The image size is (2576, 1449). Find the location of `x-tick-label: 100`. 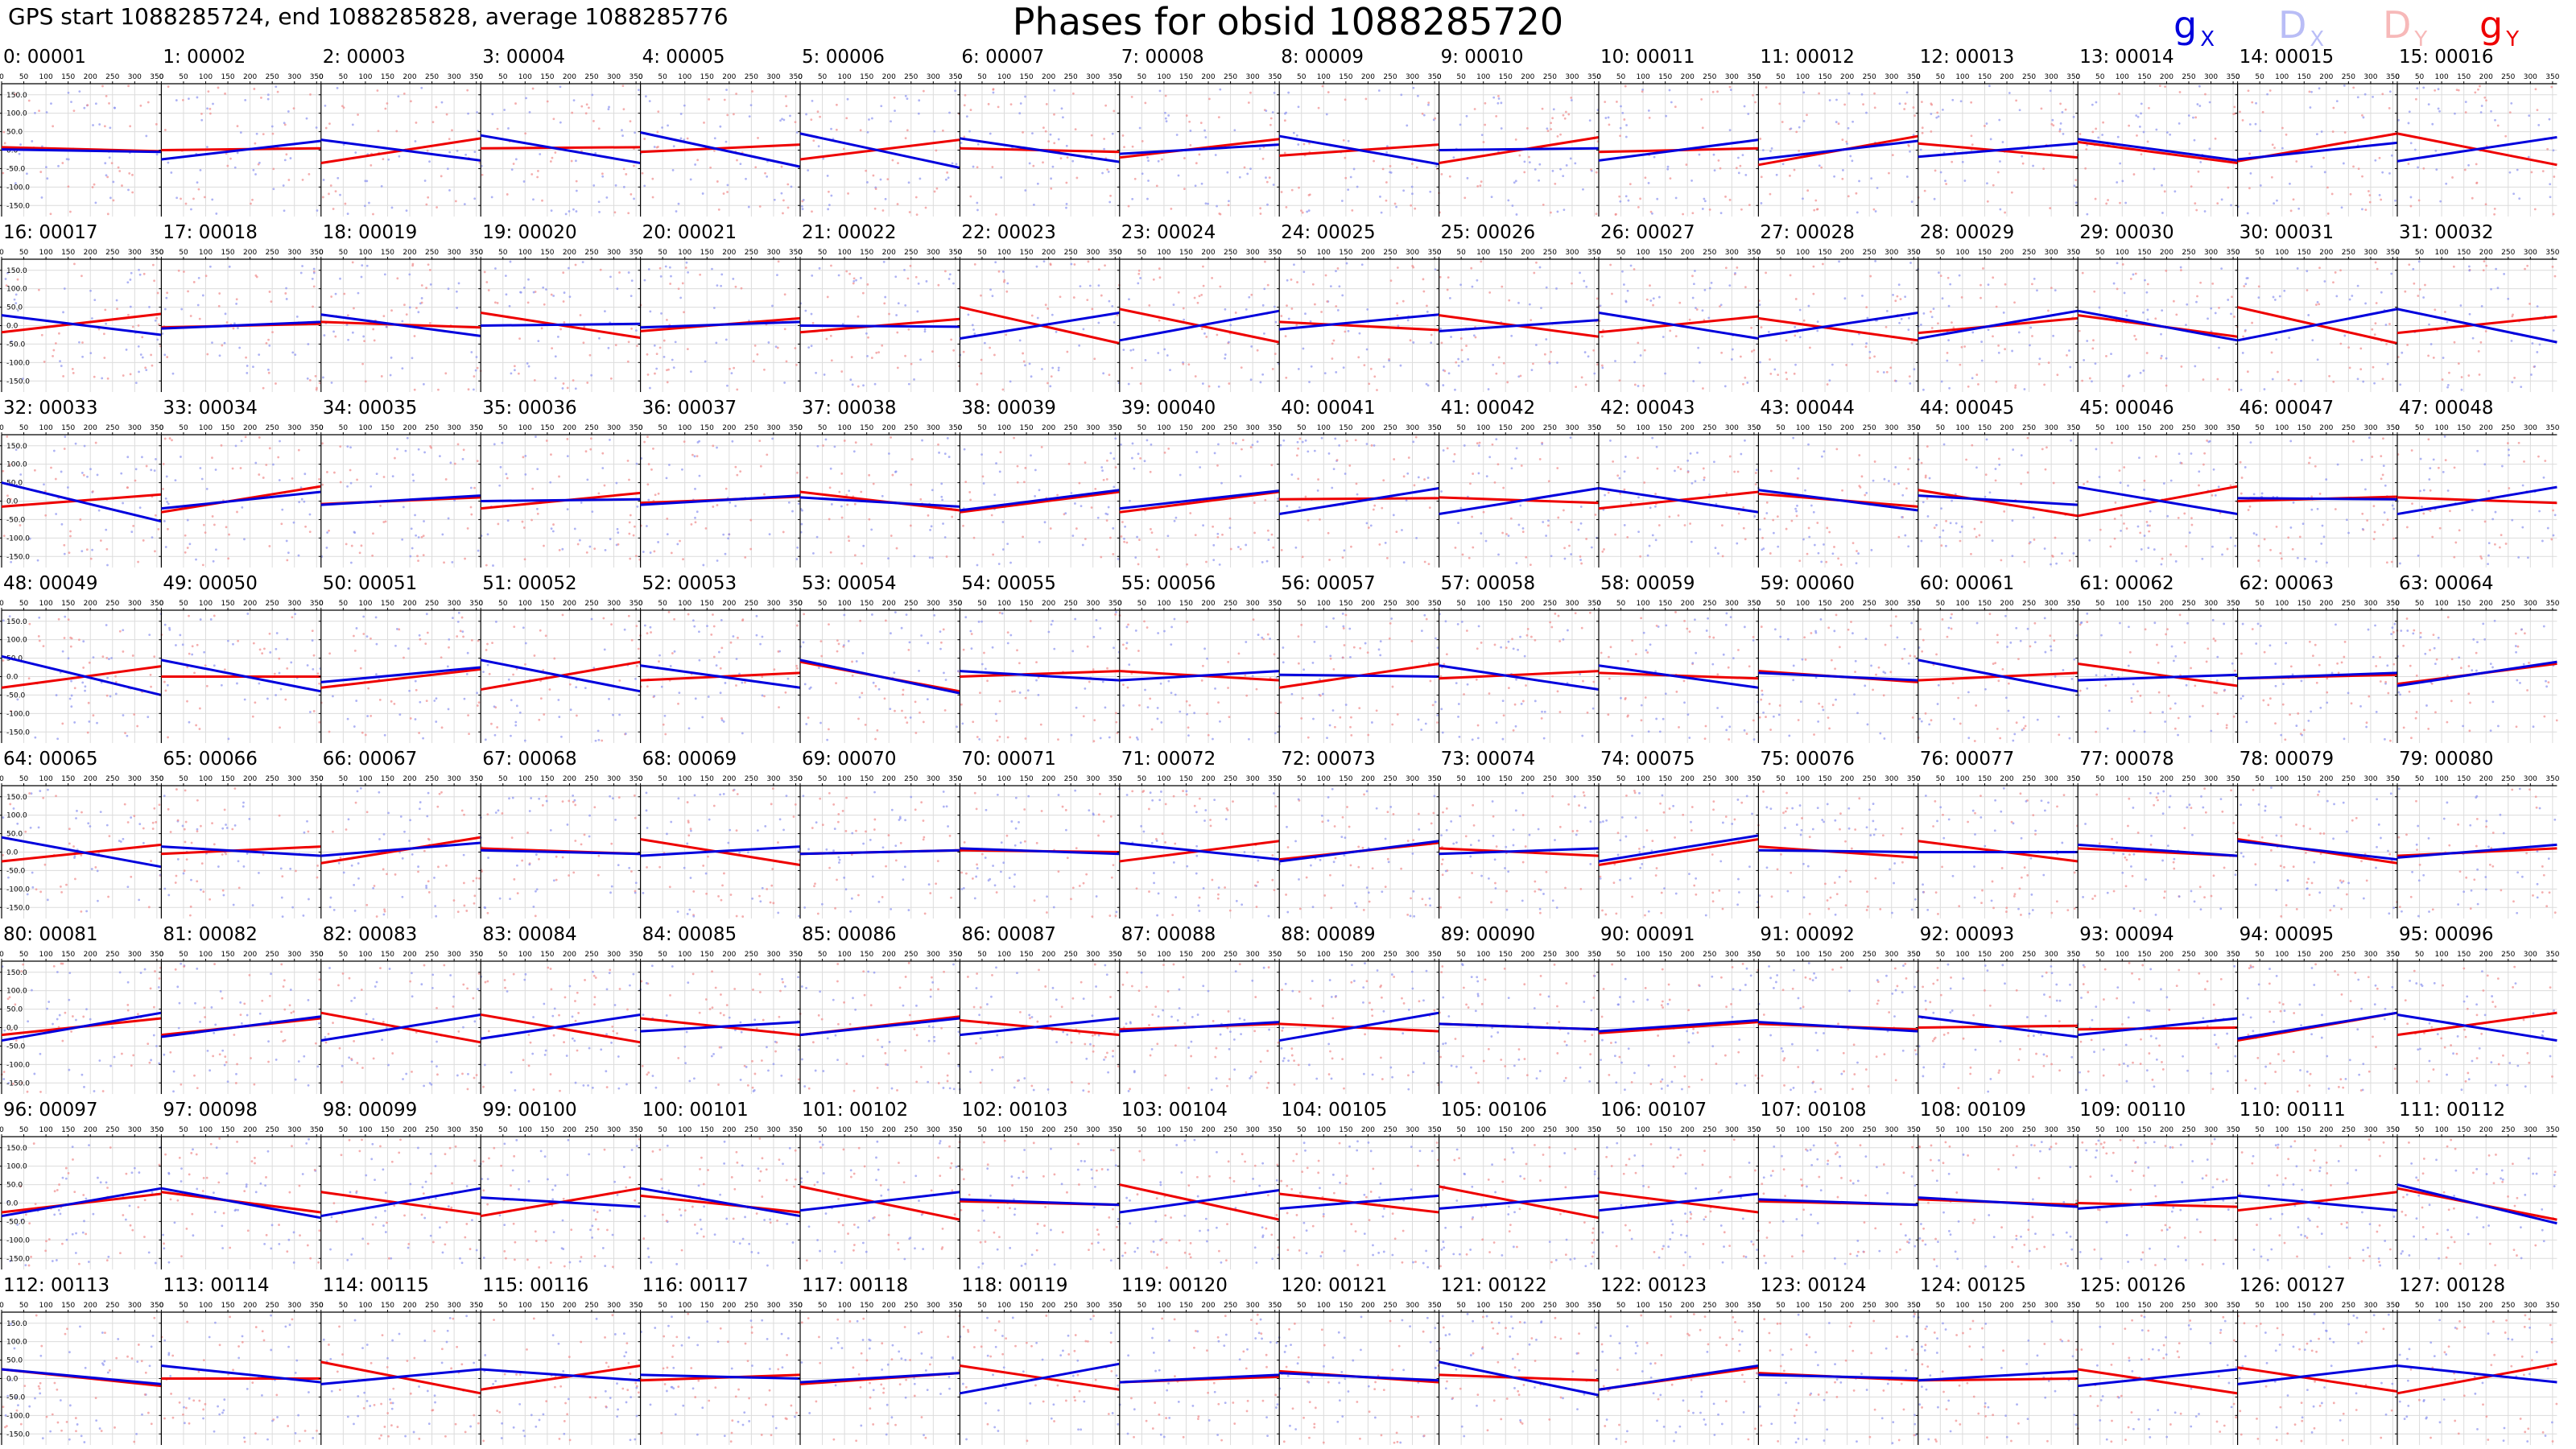

x-tick-label: 100 is located at coordinates (1483, 253).